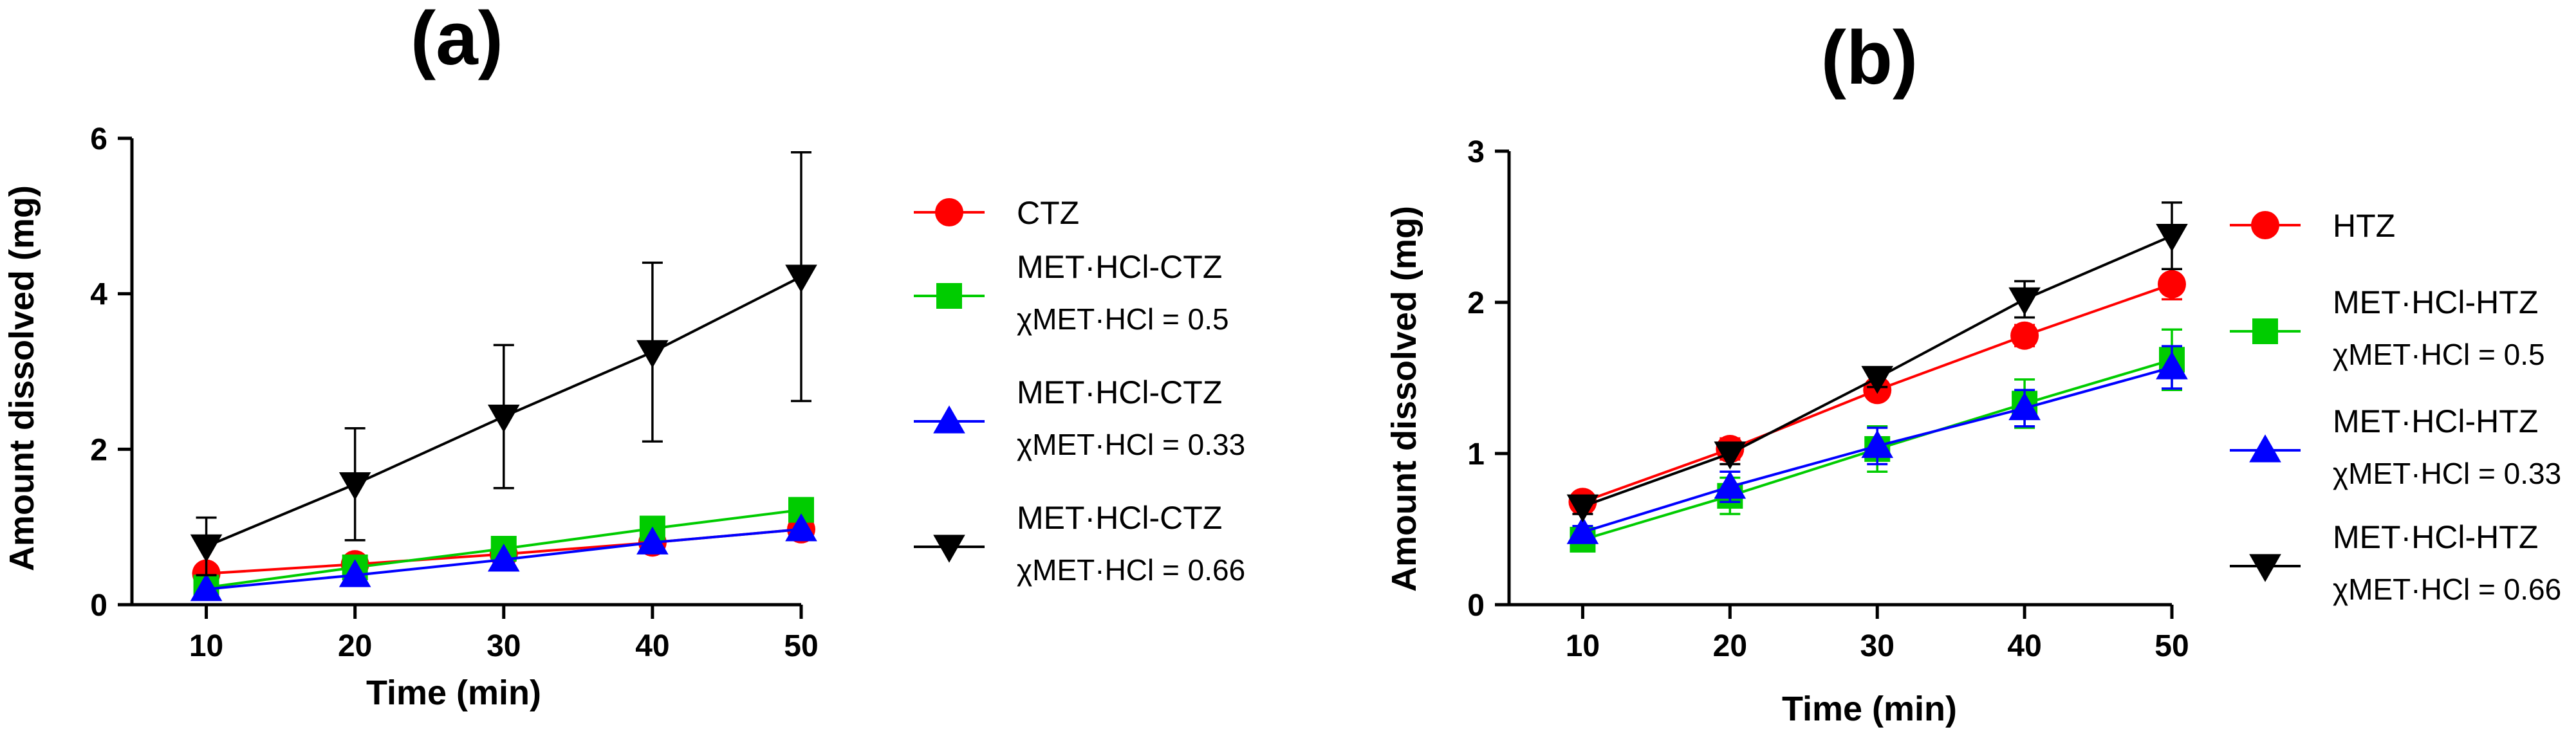 Image resolution: width=2576 pixels, height=743 pixels. I want to click on series-group-a, so click(503, 376).